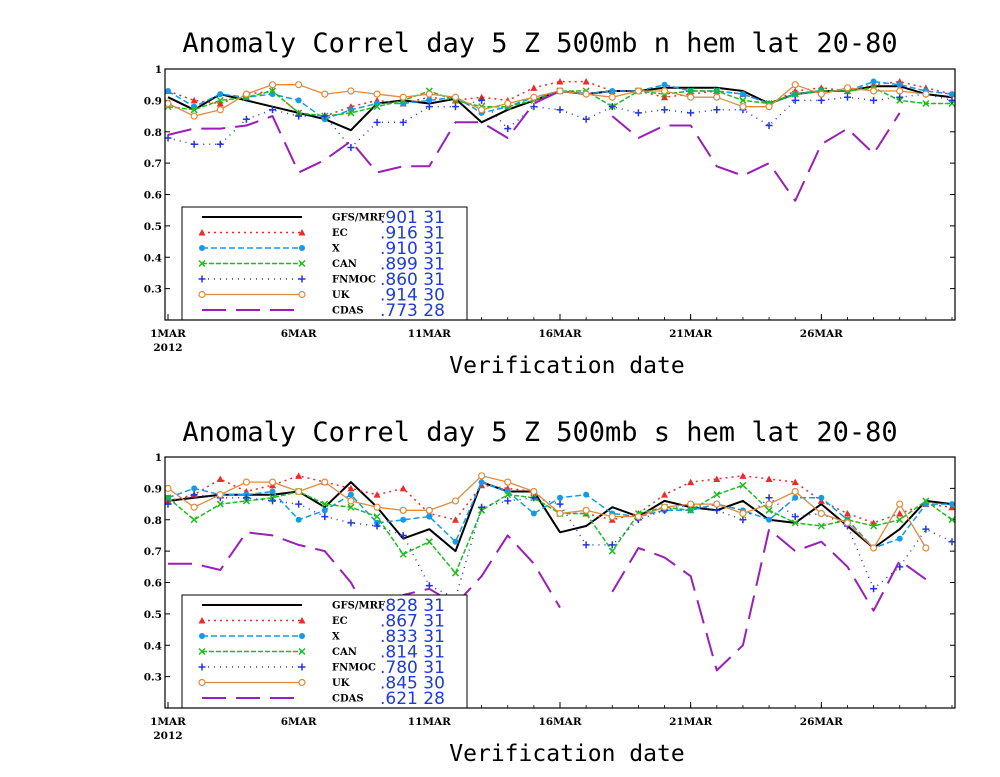 The image size is (1000, 777). I want to click on legend-score: .899 31, so click(412, 265).